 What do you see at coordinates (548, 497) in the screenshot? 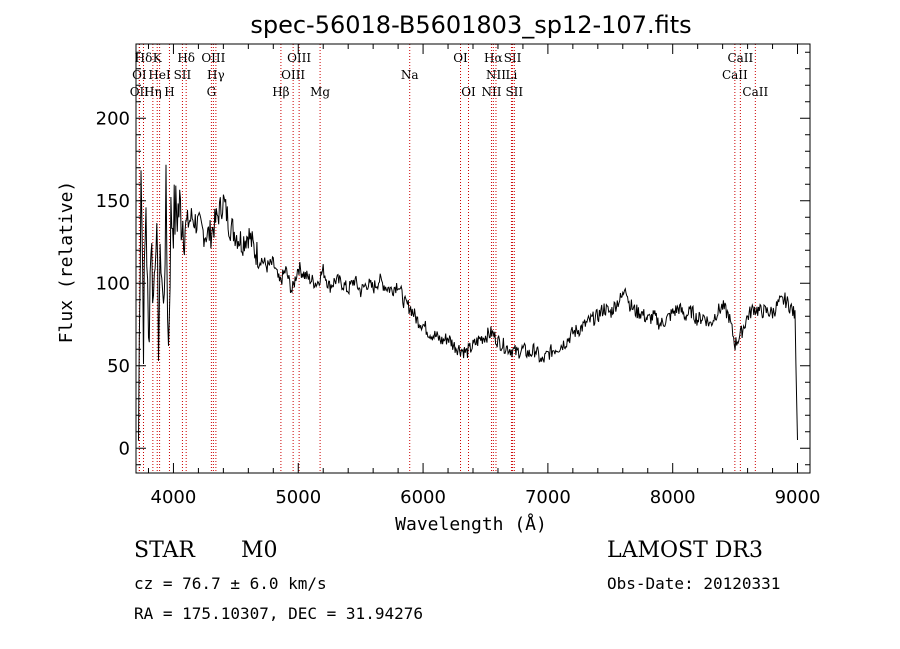
I see `x-tick-label: 7000` at bounding box center [548, 497].